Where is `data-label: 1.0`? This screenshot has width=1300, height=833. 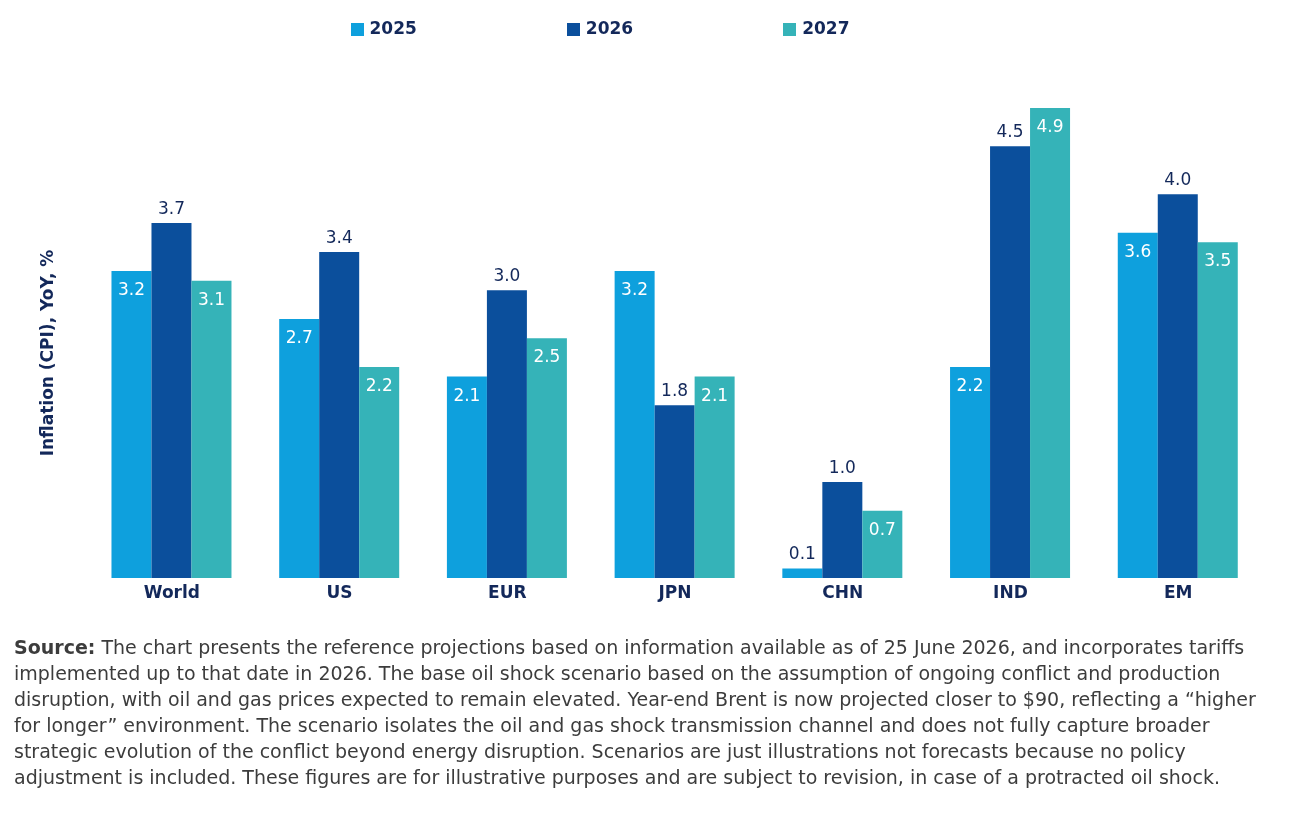
data-label: 1.0 is located at coordinates (842, 467).